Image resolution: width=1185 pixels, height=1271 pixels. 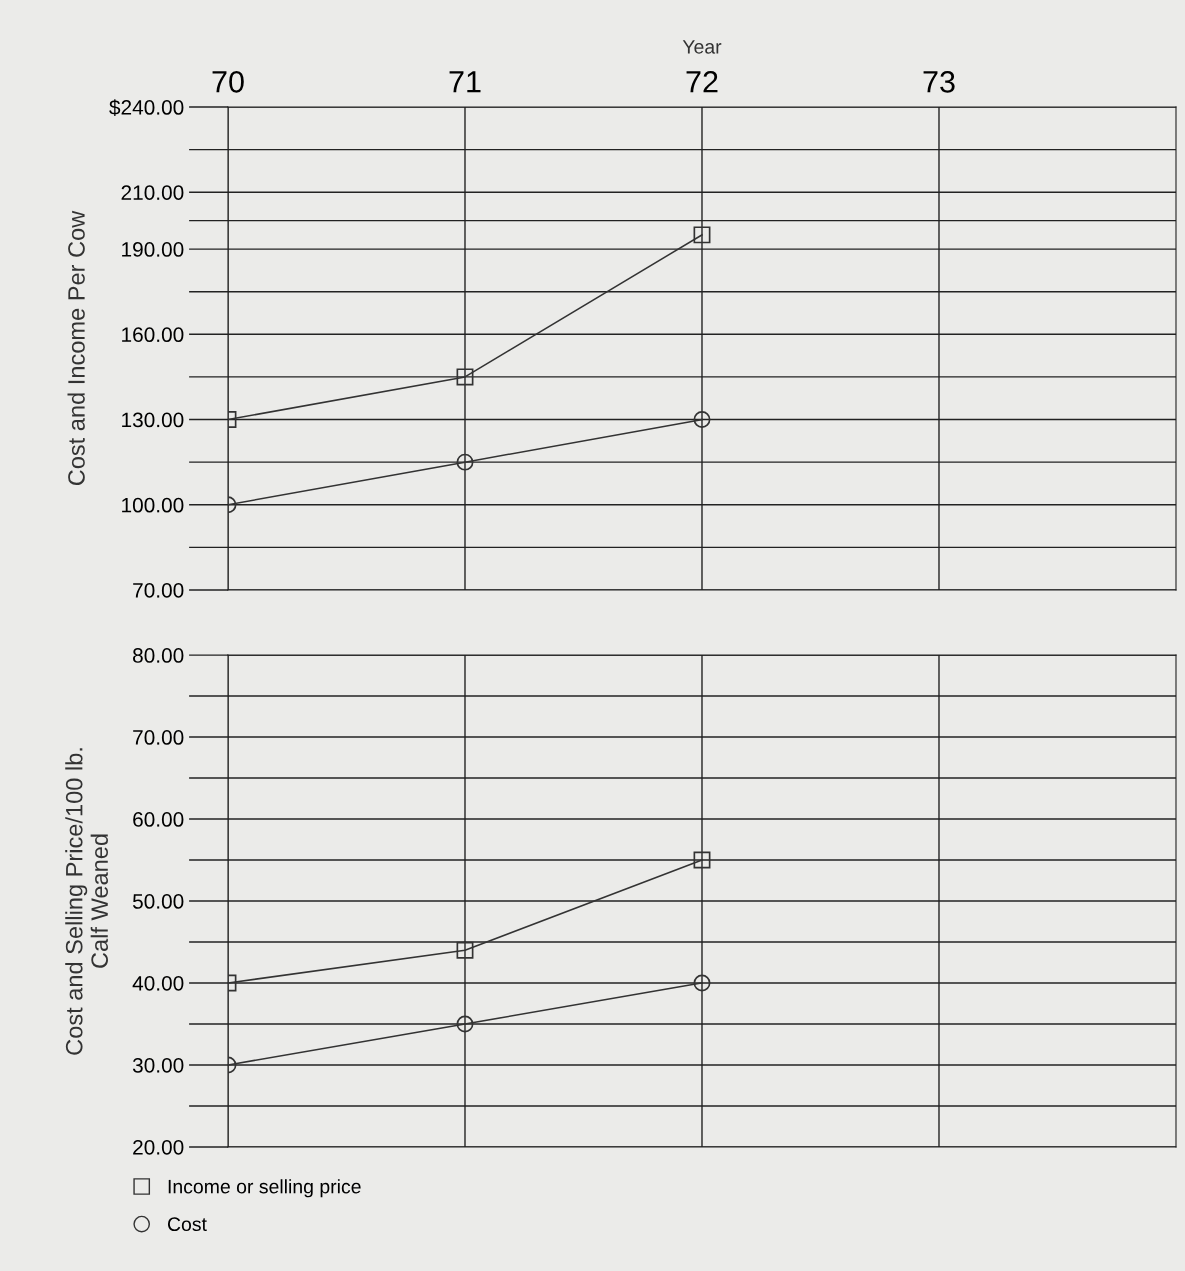 What do you see at coordinates (153, 335) in the screenshot?
I see `y-tick-label: 160.00` at bounding box center [153, 335].